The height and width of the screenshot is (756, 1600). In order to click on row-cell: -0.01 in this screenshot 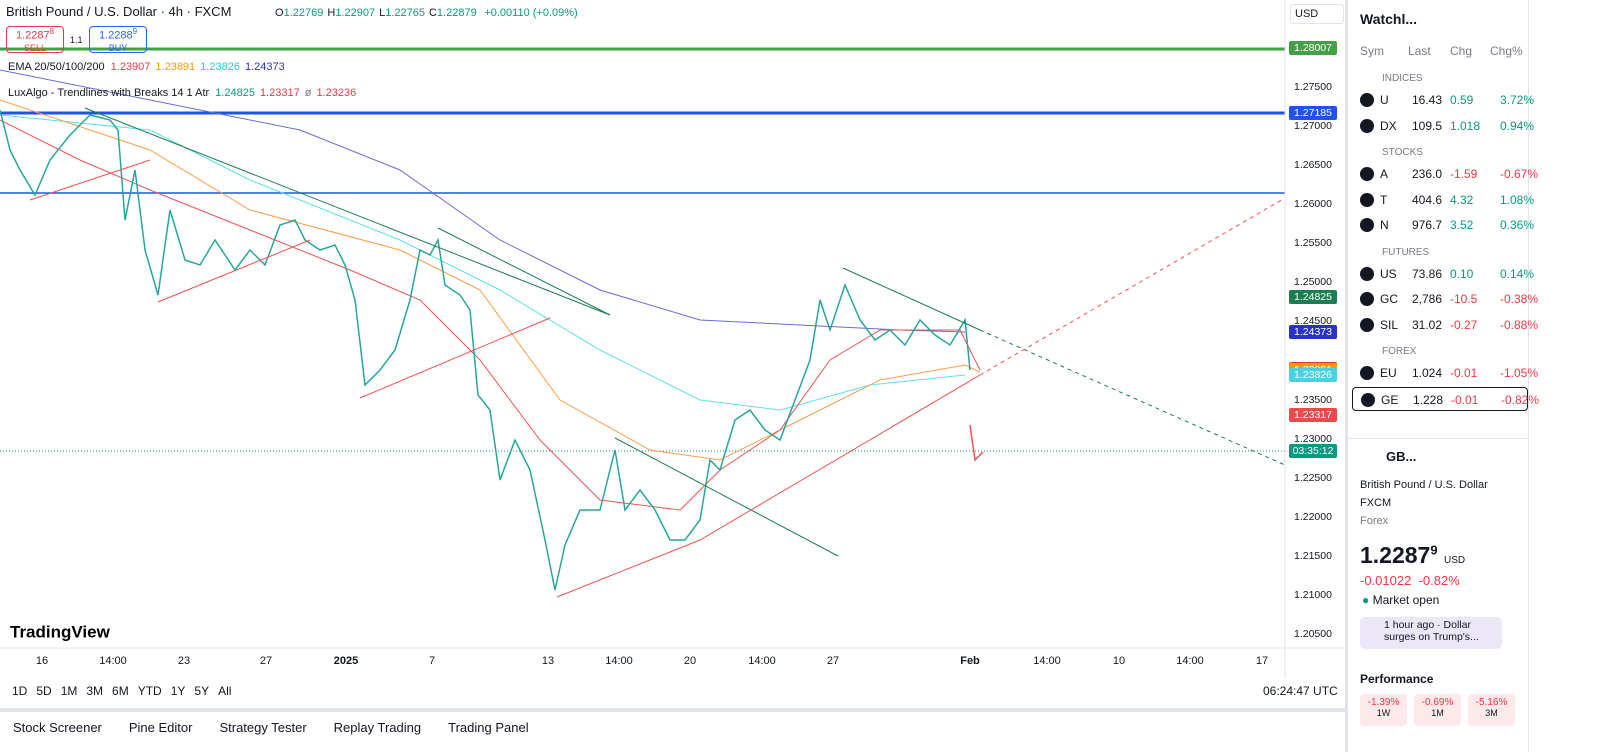, I will do `click(1465, 399)`.